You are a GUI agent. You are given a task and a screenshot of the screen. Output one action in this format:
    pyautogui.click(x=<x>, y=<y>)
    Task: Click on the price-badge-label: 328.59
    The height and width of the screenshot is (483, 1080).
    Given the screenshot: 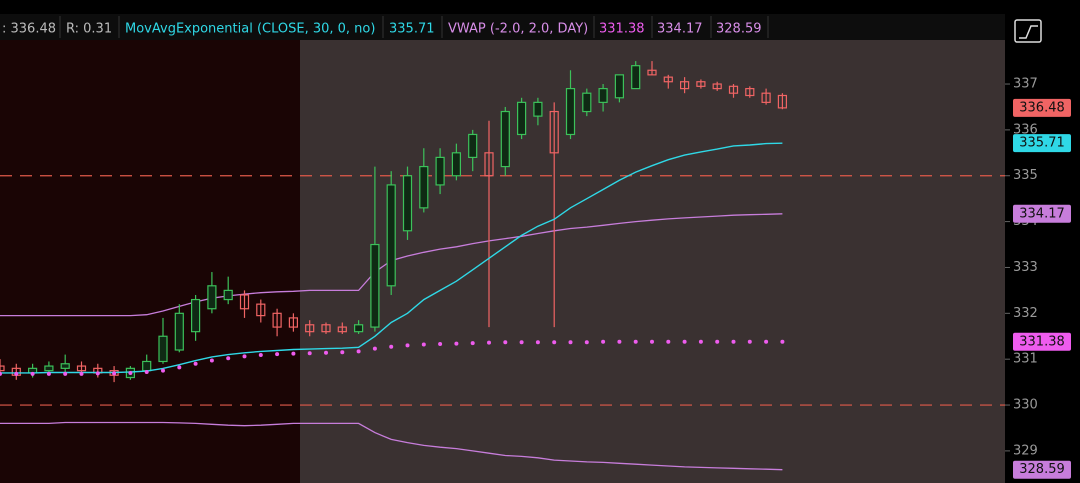 What is the action you would take?
    pyautogui.click(x=1042, y=469)
    